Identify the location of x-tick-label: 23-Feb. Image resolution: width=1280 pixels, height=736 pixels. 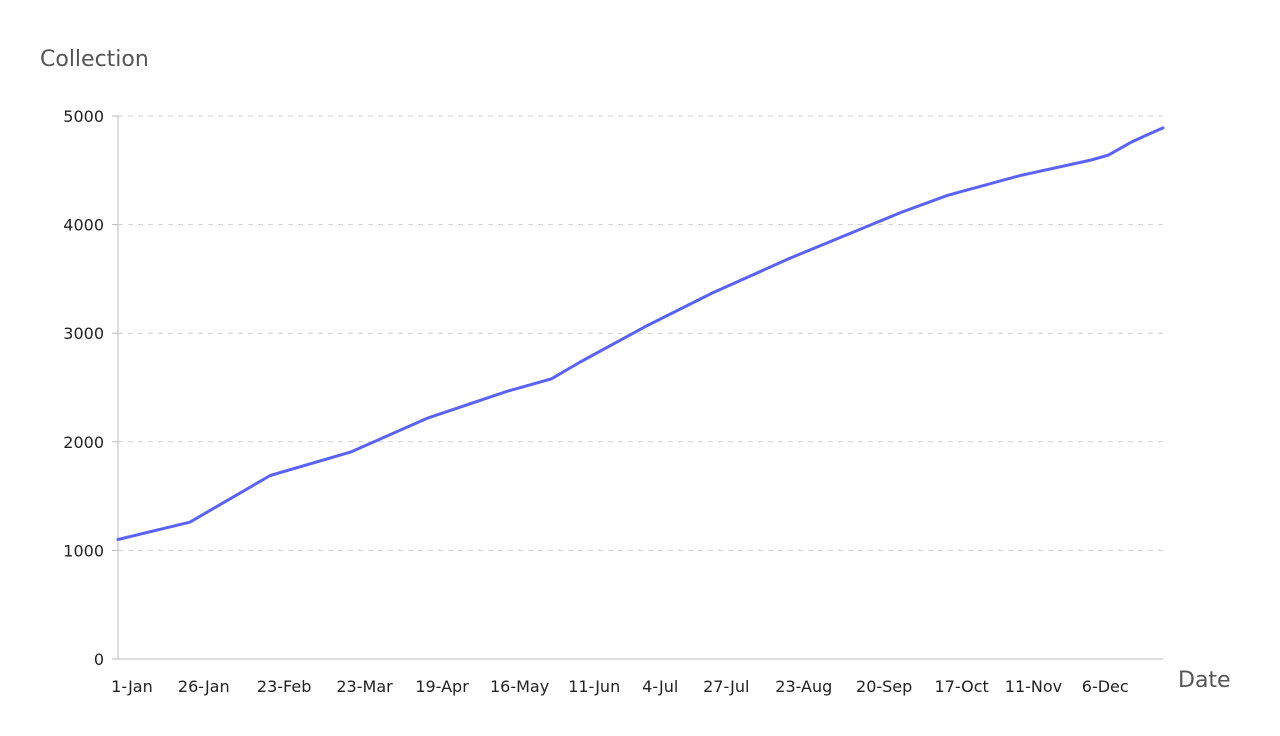
(284, 686).